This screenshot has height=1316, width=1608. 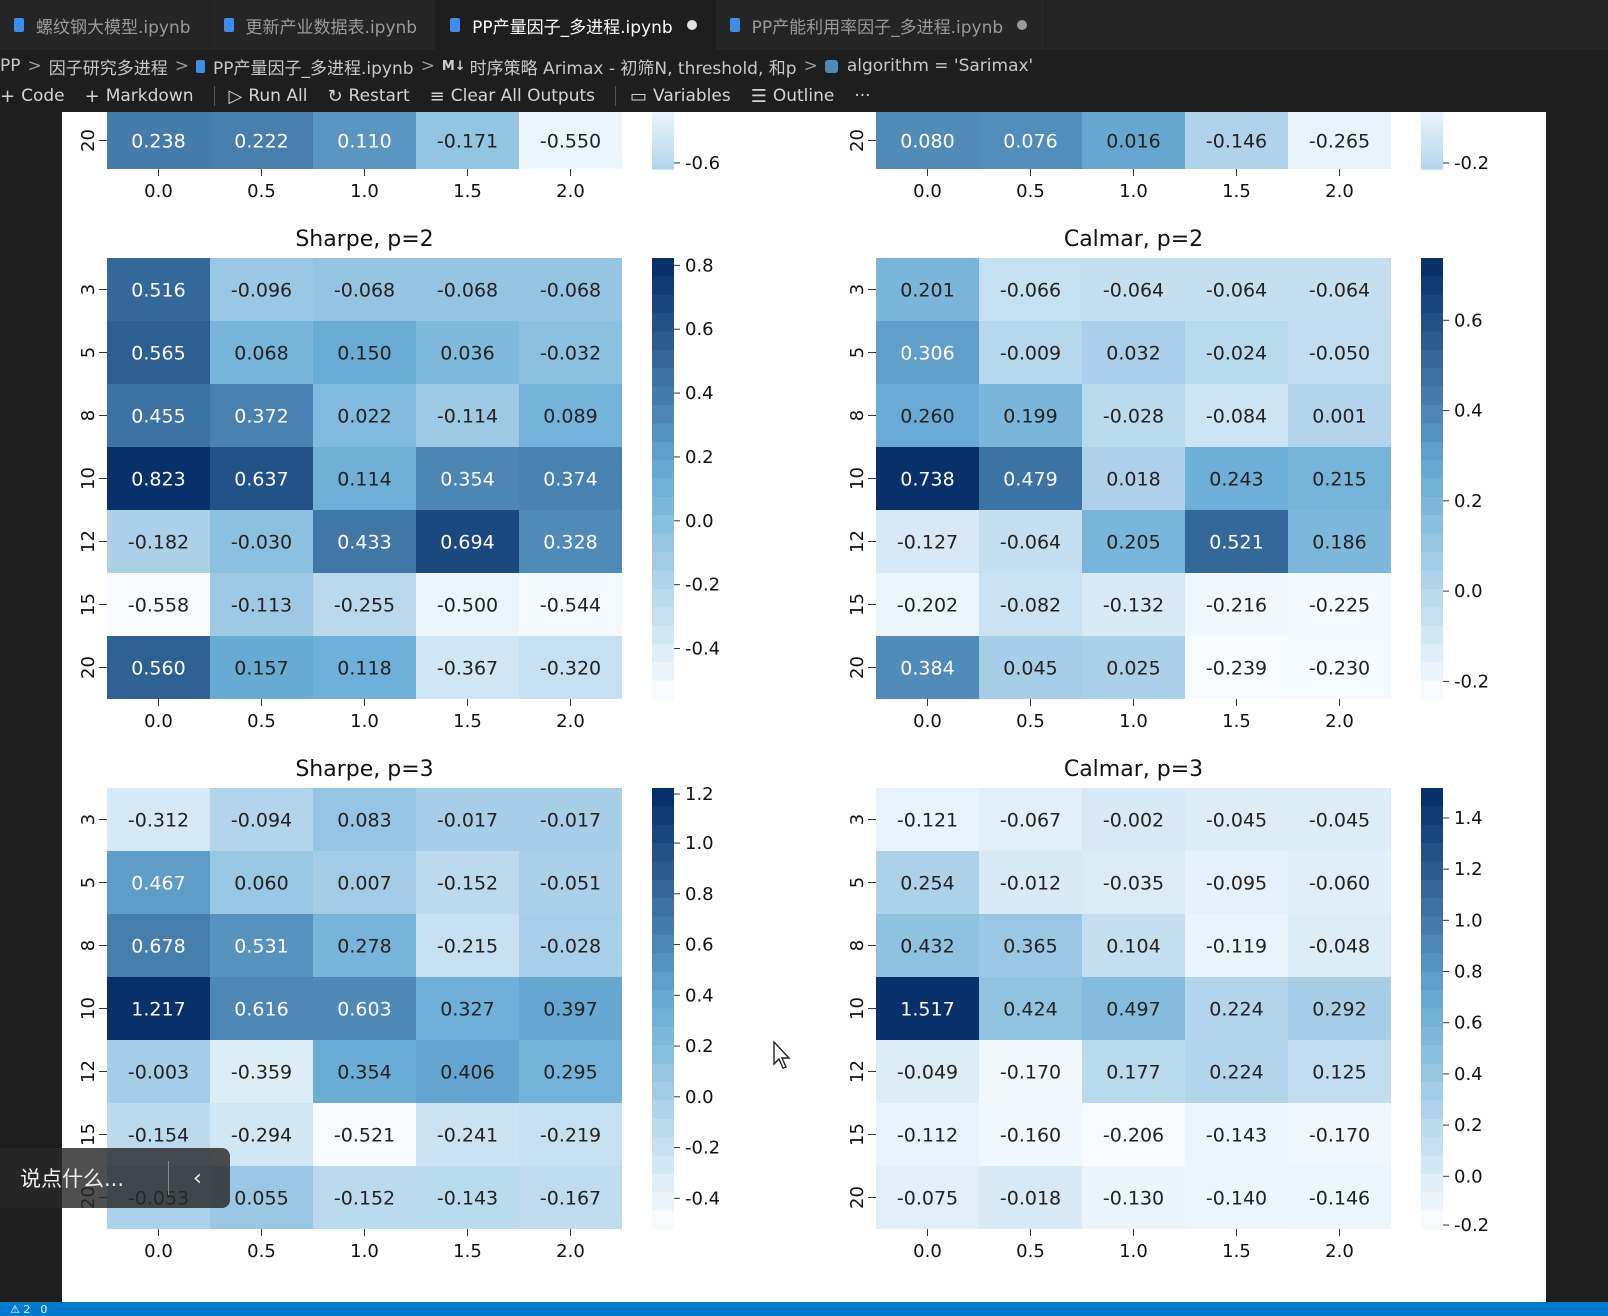 What do you see at coordinates (680, 96) in the screenshot?
I see `variables-button: ▭ Variables` at bounding box center [680, 96].